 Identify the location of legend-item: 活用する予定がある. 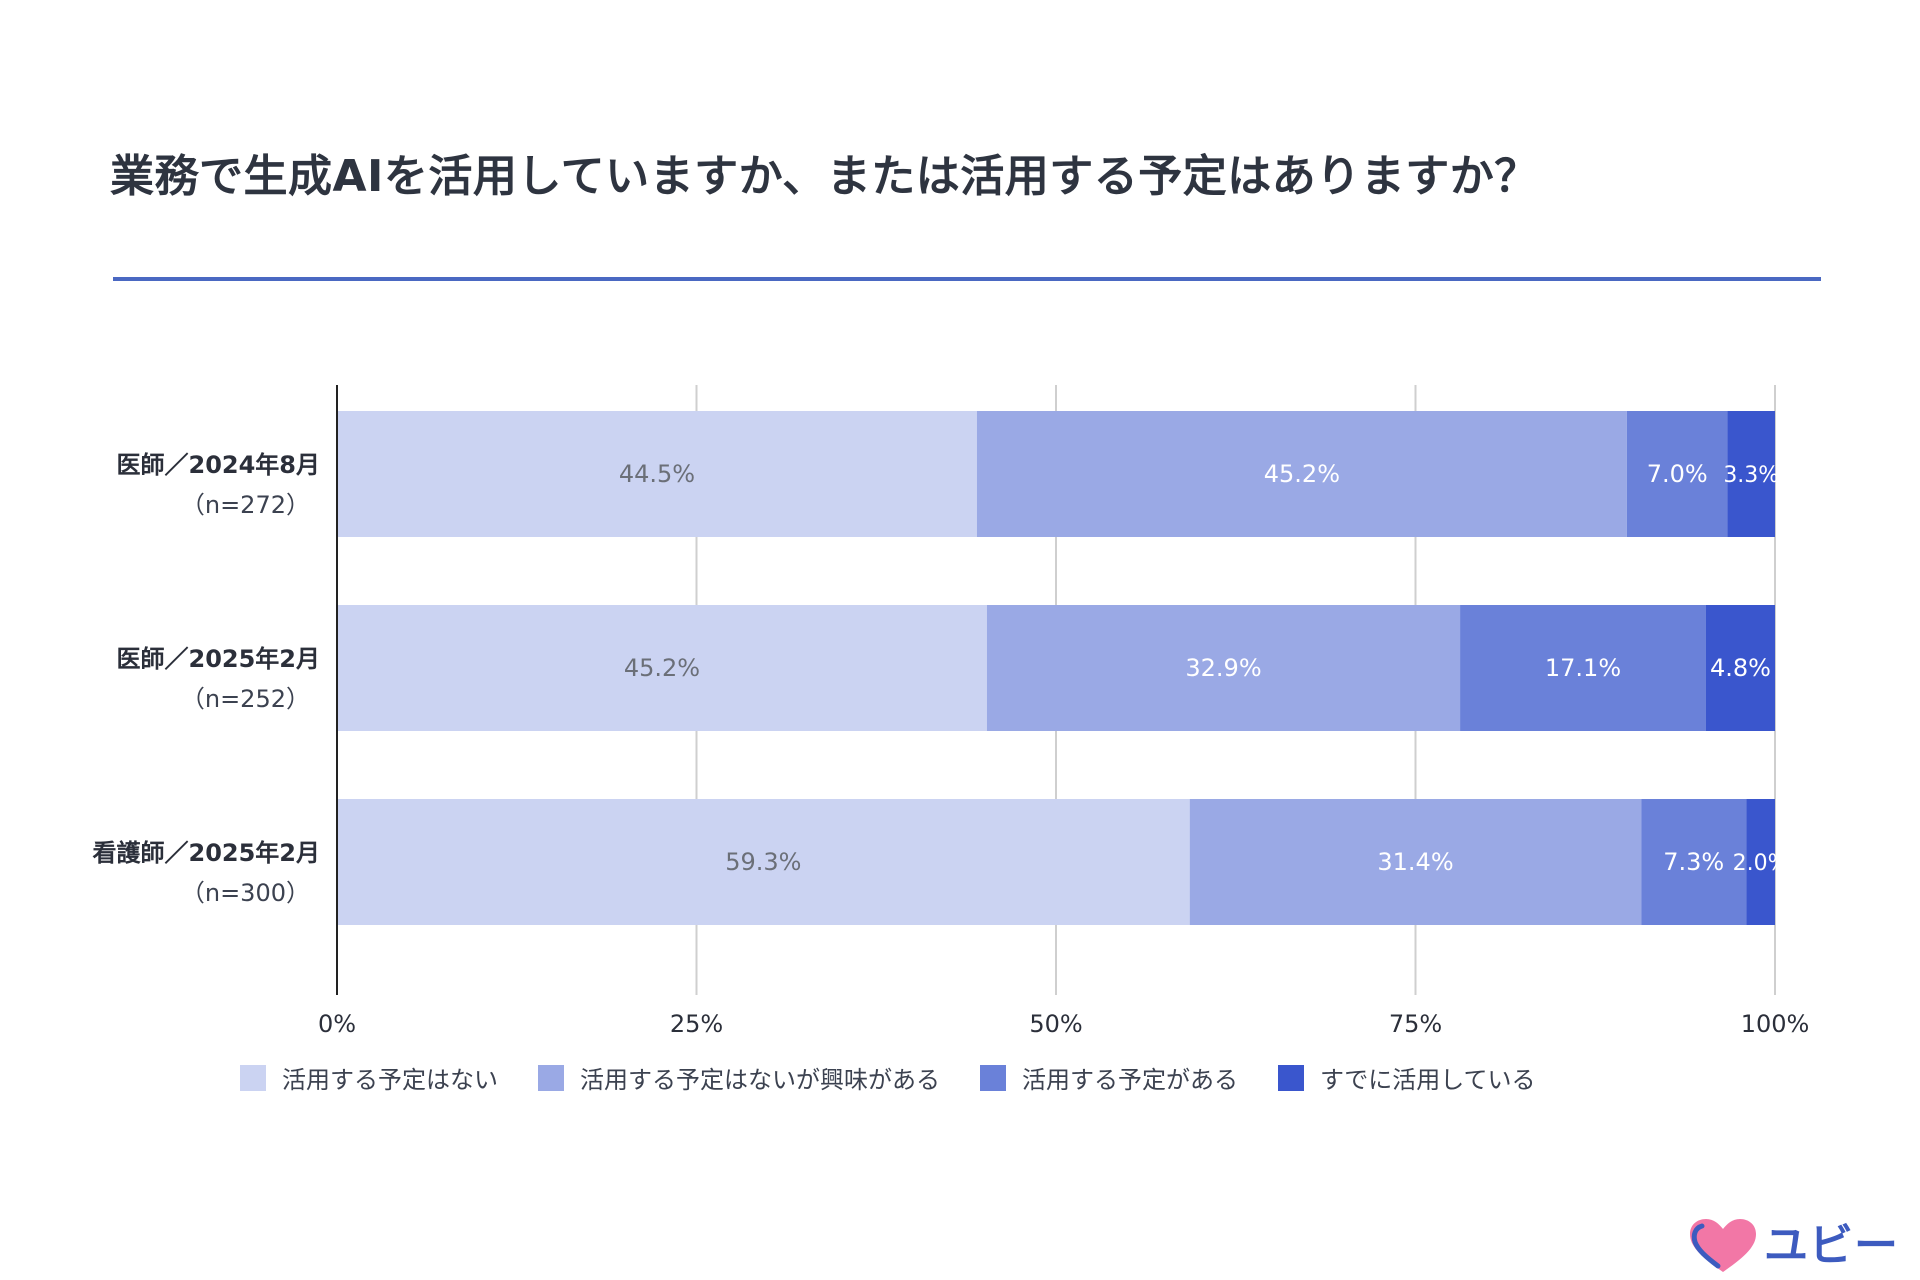
(1109, 1077).